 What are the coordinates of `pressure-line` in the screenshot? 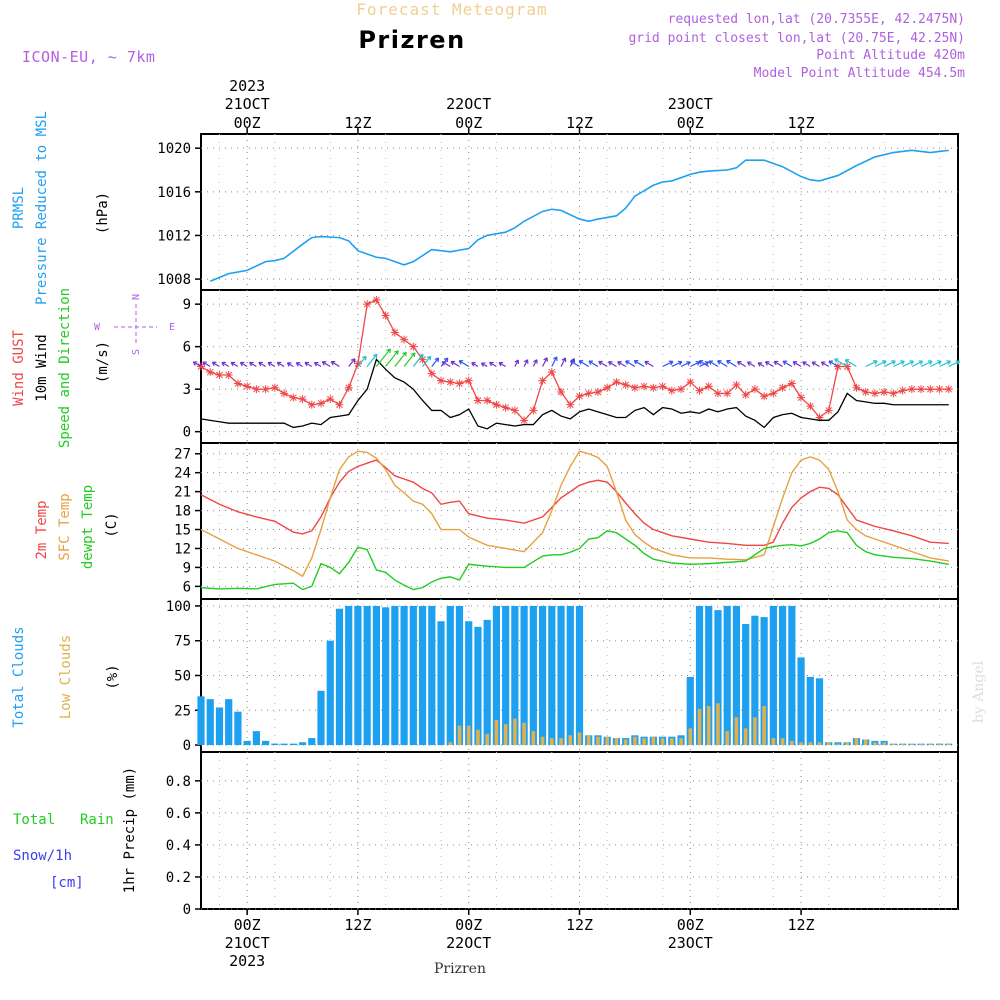 It's located at (579, 216).